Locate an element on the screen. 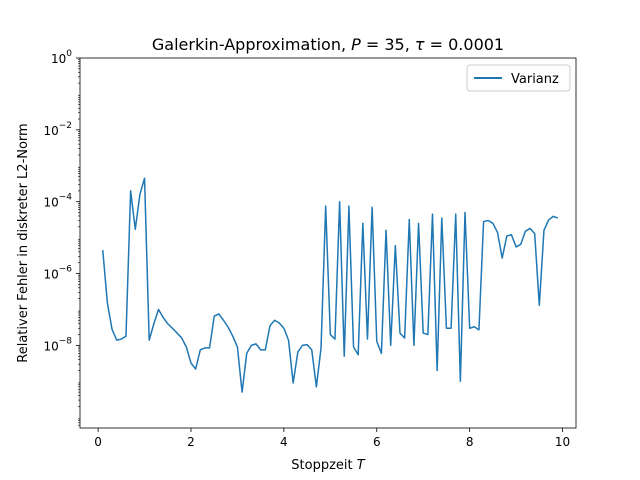 The height and width of the screenshot is (480, 640). x-tick-label: 2 is located at coordinates (191, 442).